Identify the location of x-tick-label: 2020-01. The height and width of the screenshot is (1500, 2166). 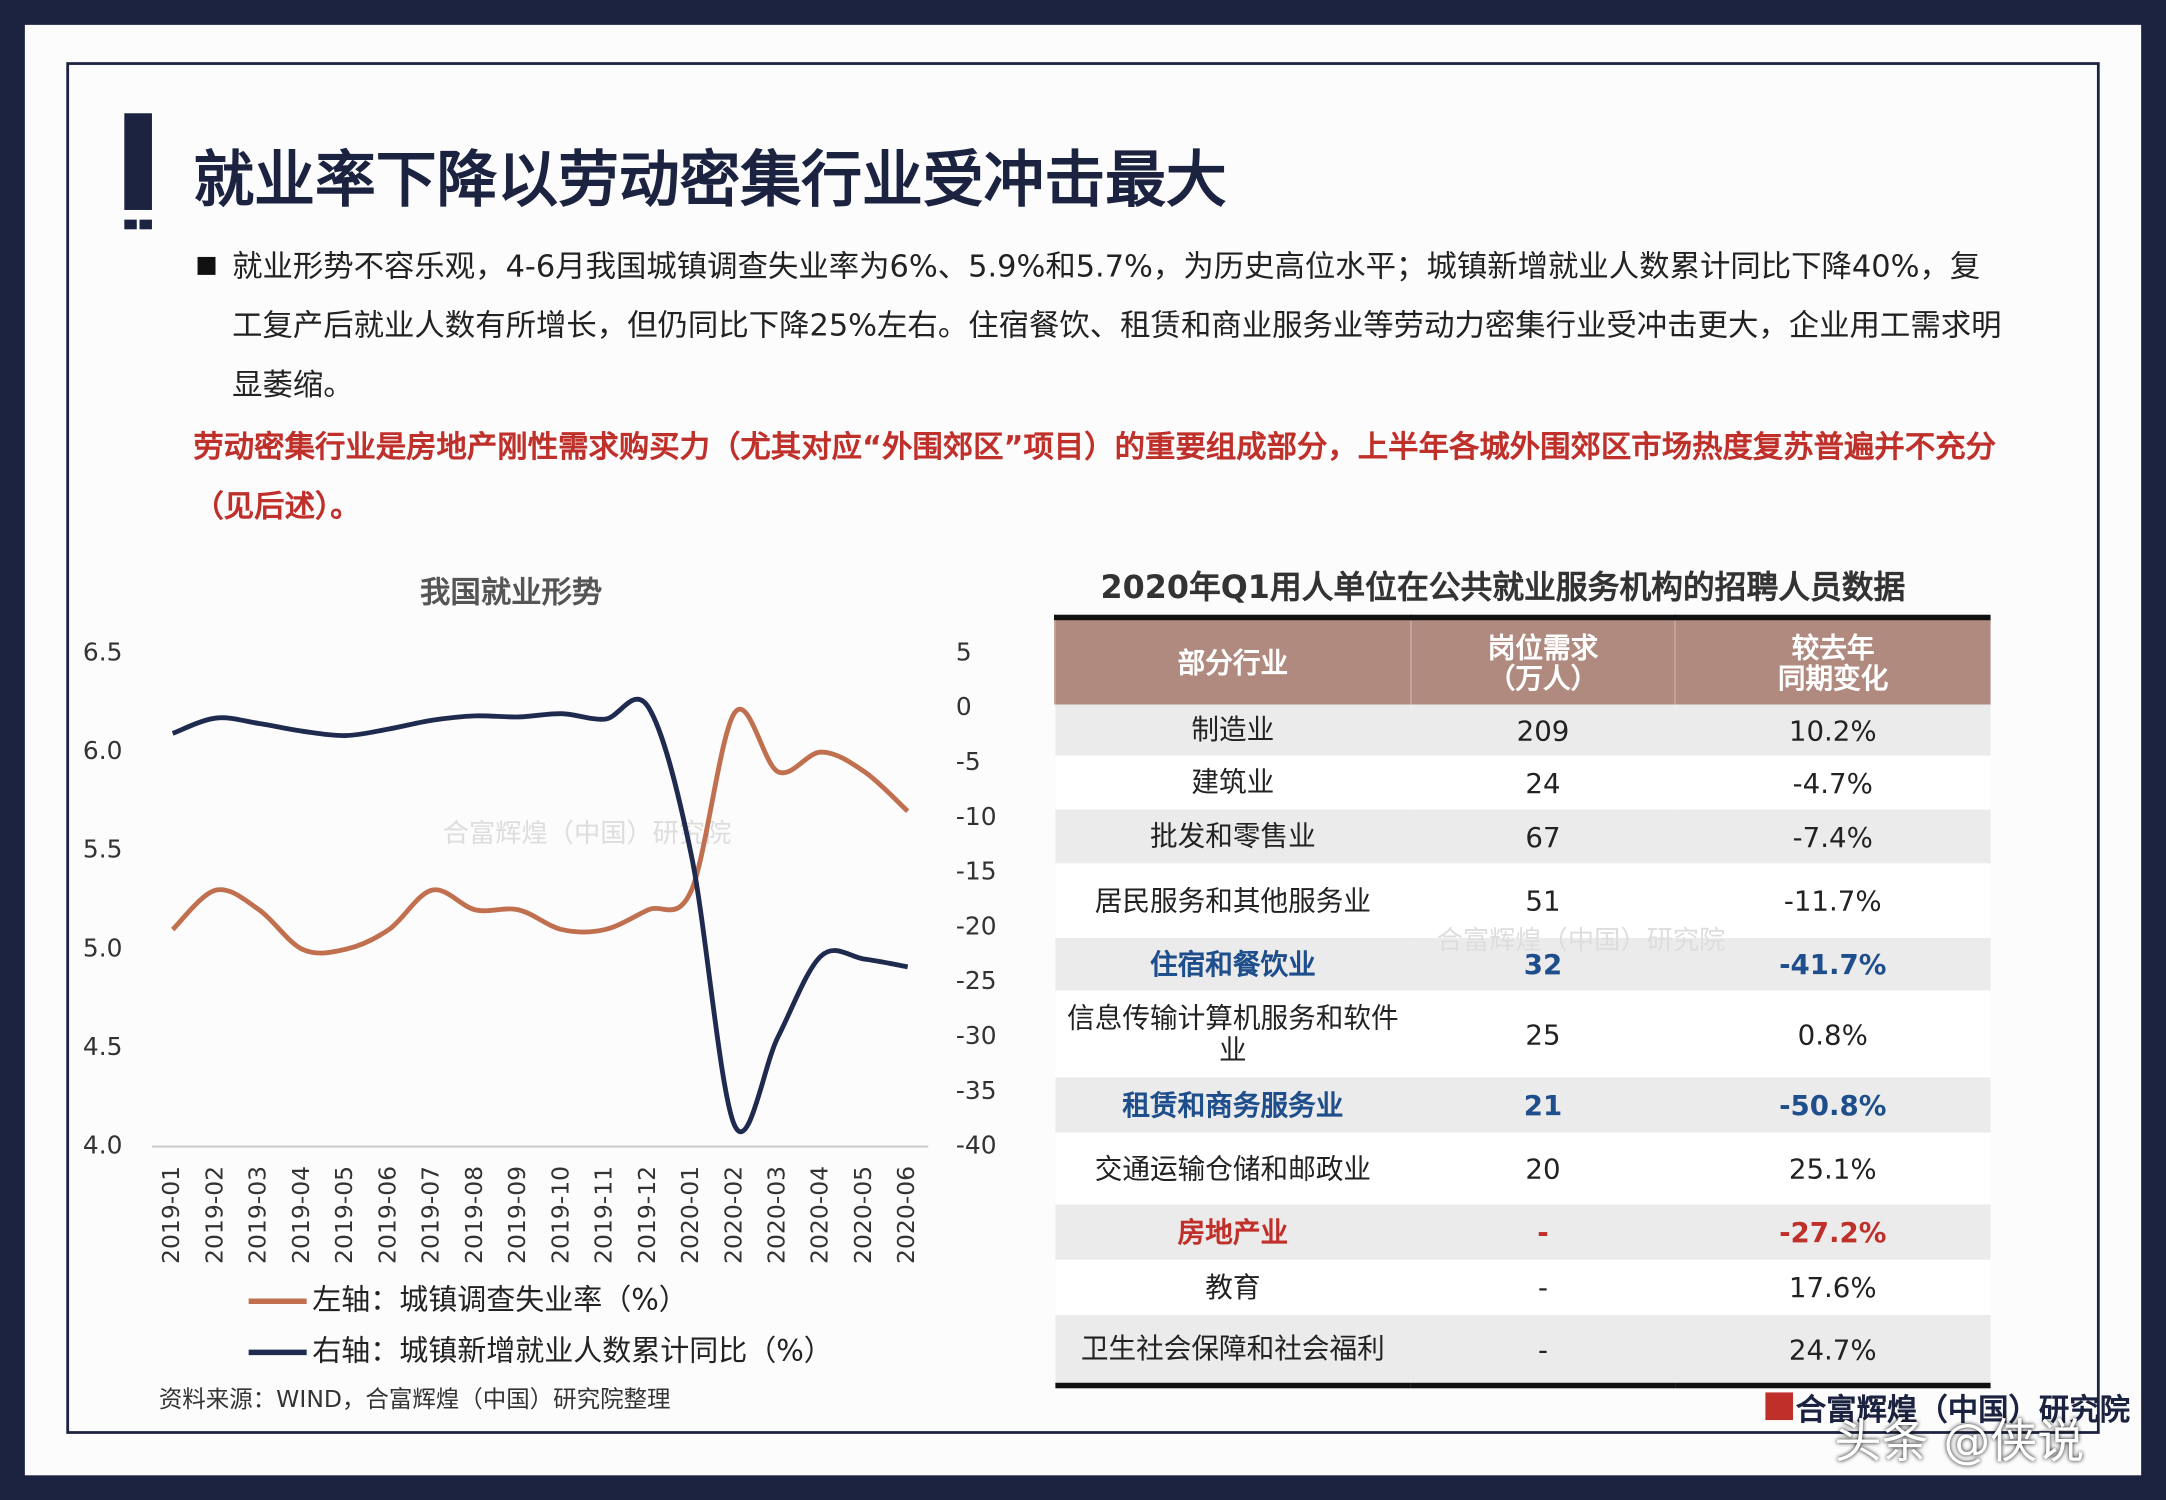
(690, 1215).